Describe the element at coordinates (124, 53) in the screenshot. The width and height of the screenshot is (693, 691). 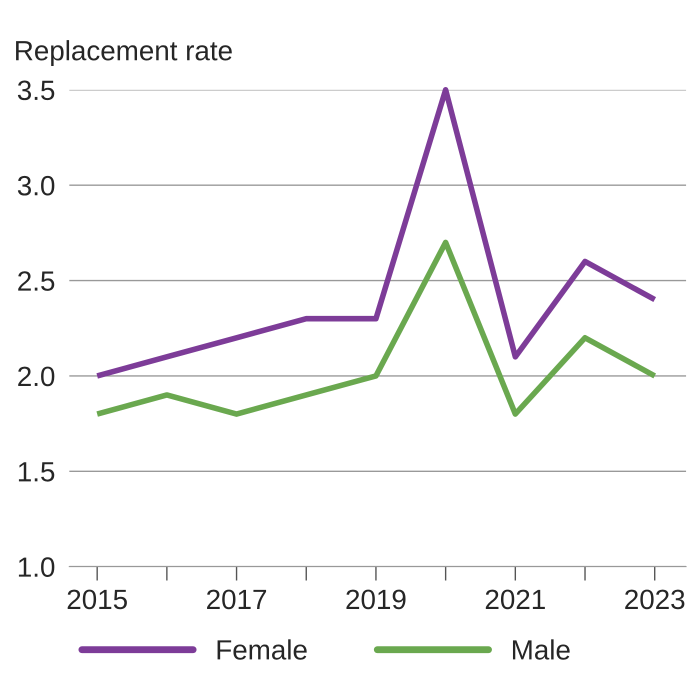
I see `y-axis-title: Replacement rate` at that location.